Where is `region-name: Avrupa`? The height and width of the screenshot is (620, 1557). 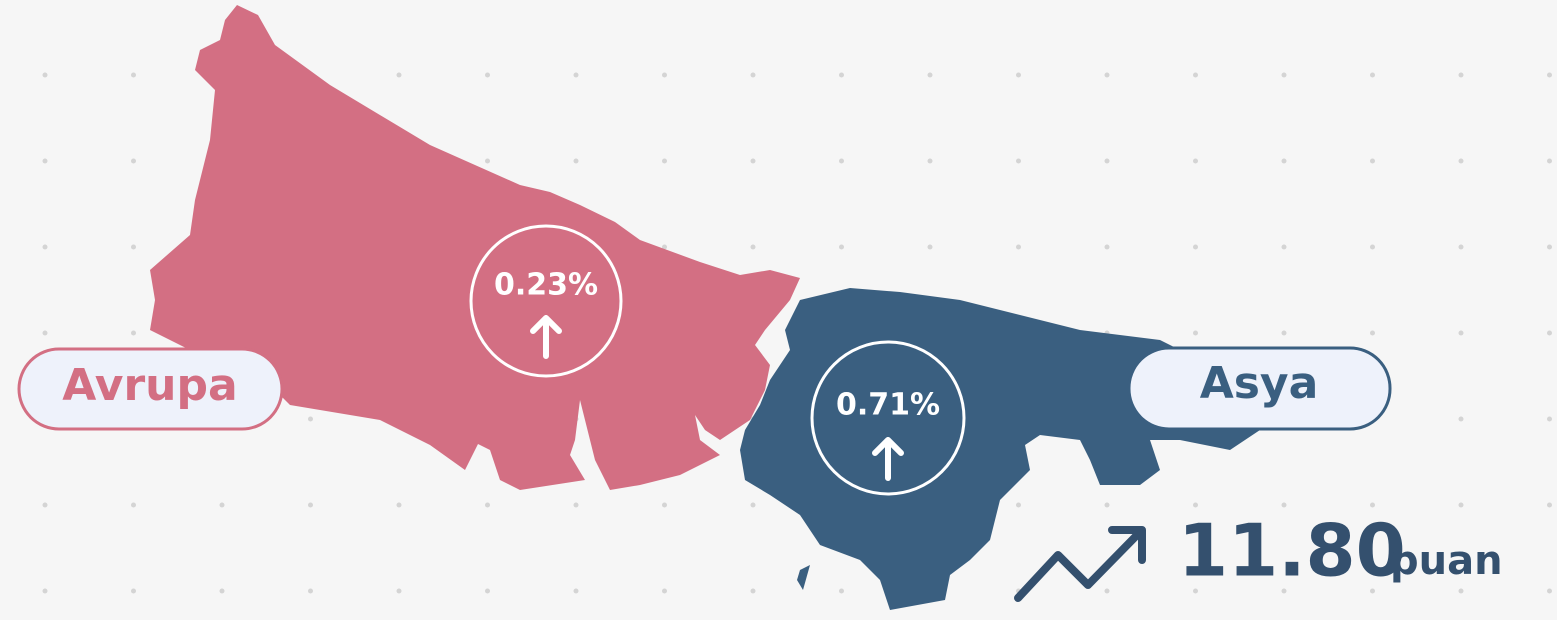
region-name: Avrupa is located at coordinates (149, 385).